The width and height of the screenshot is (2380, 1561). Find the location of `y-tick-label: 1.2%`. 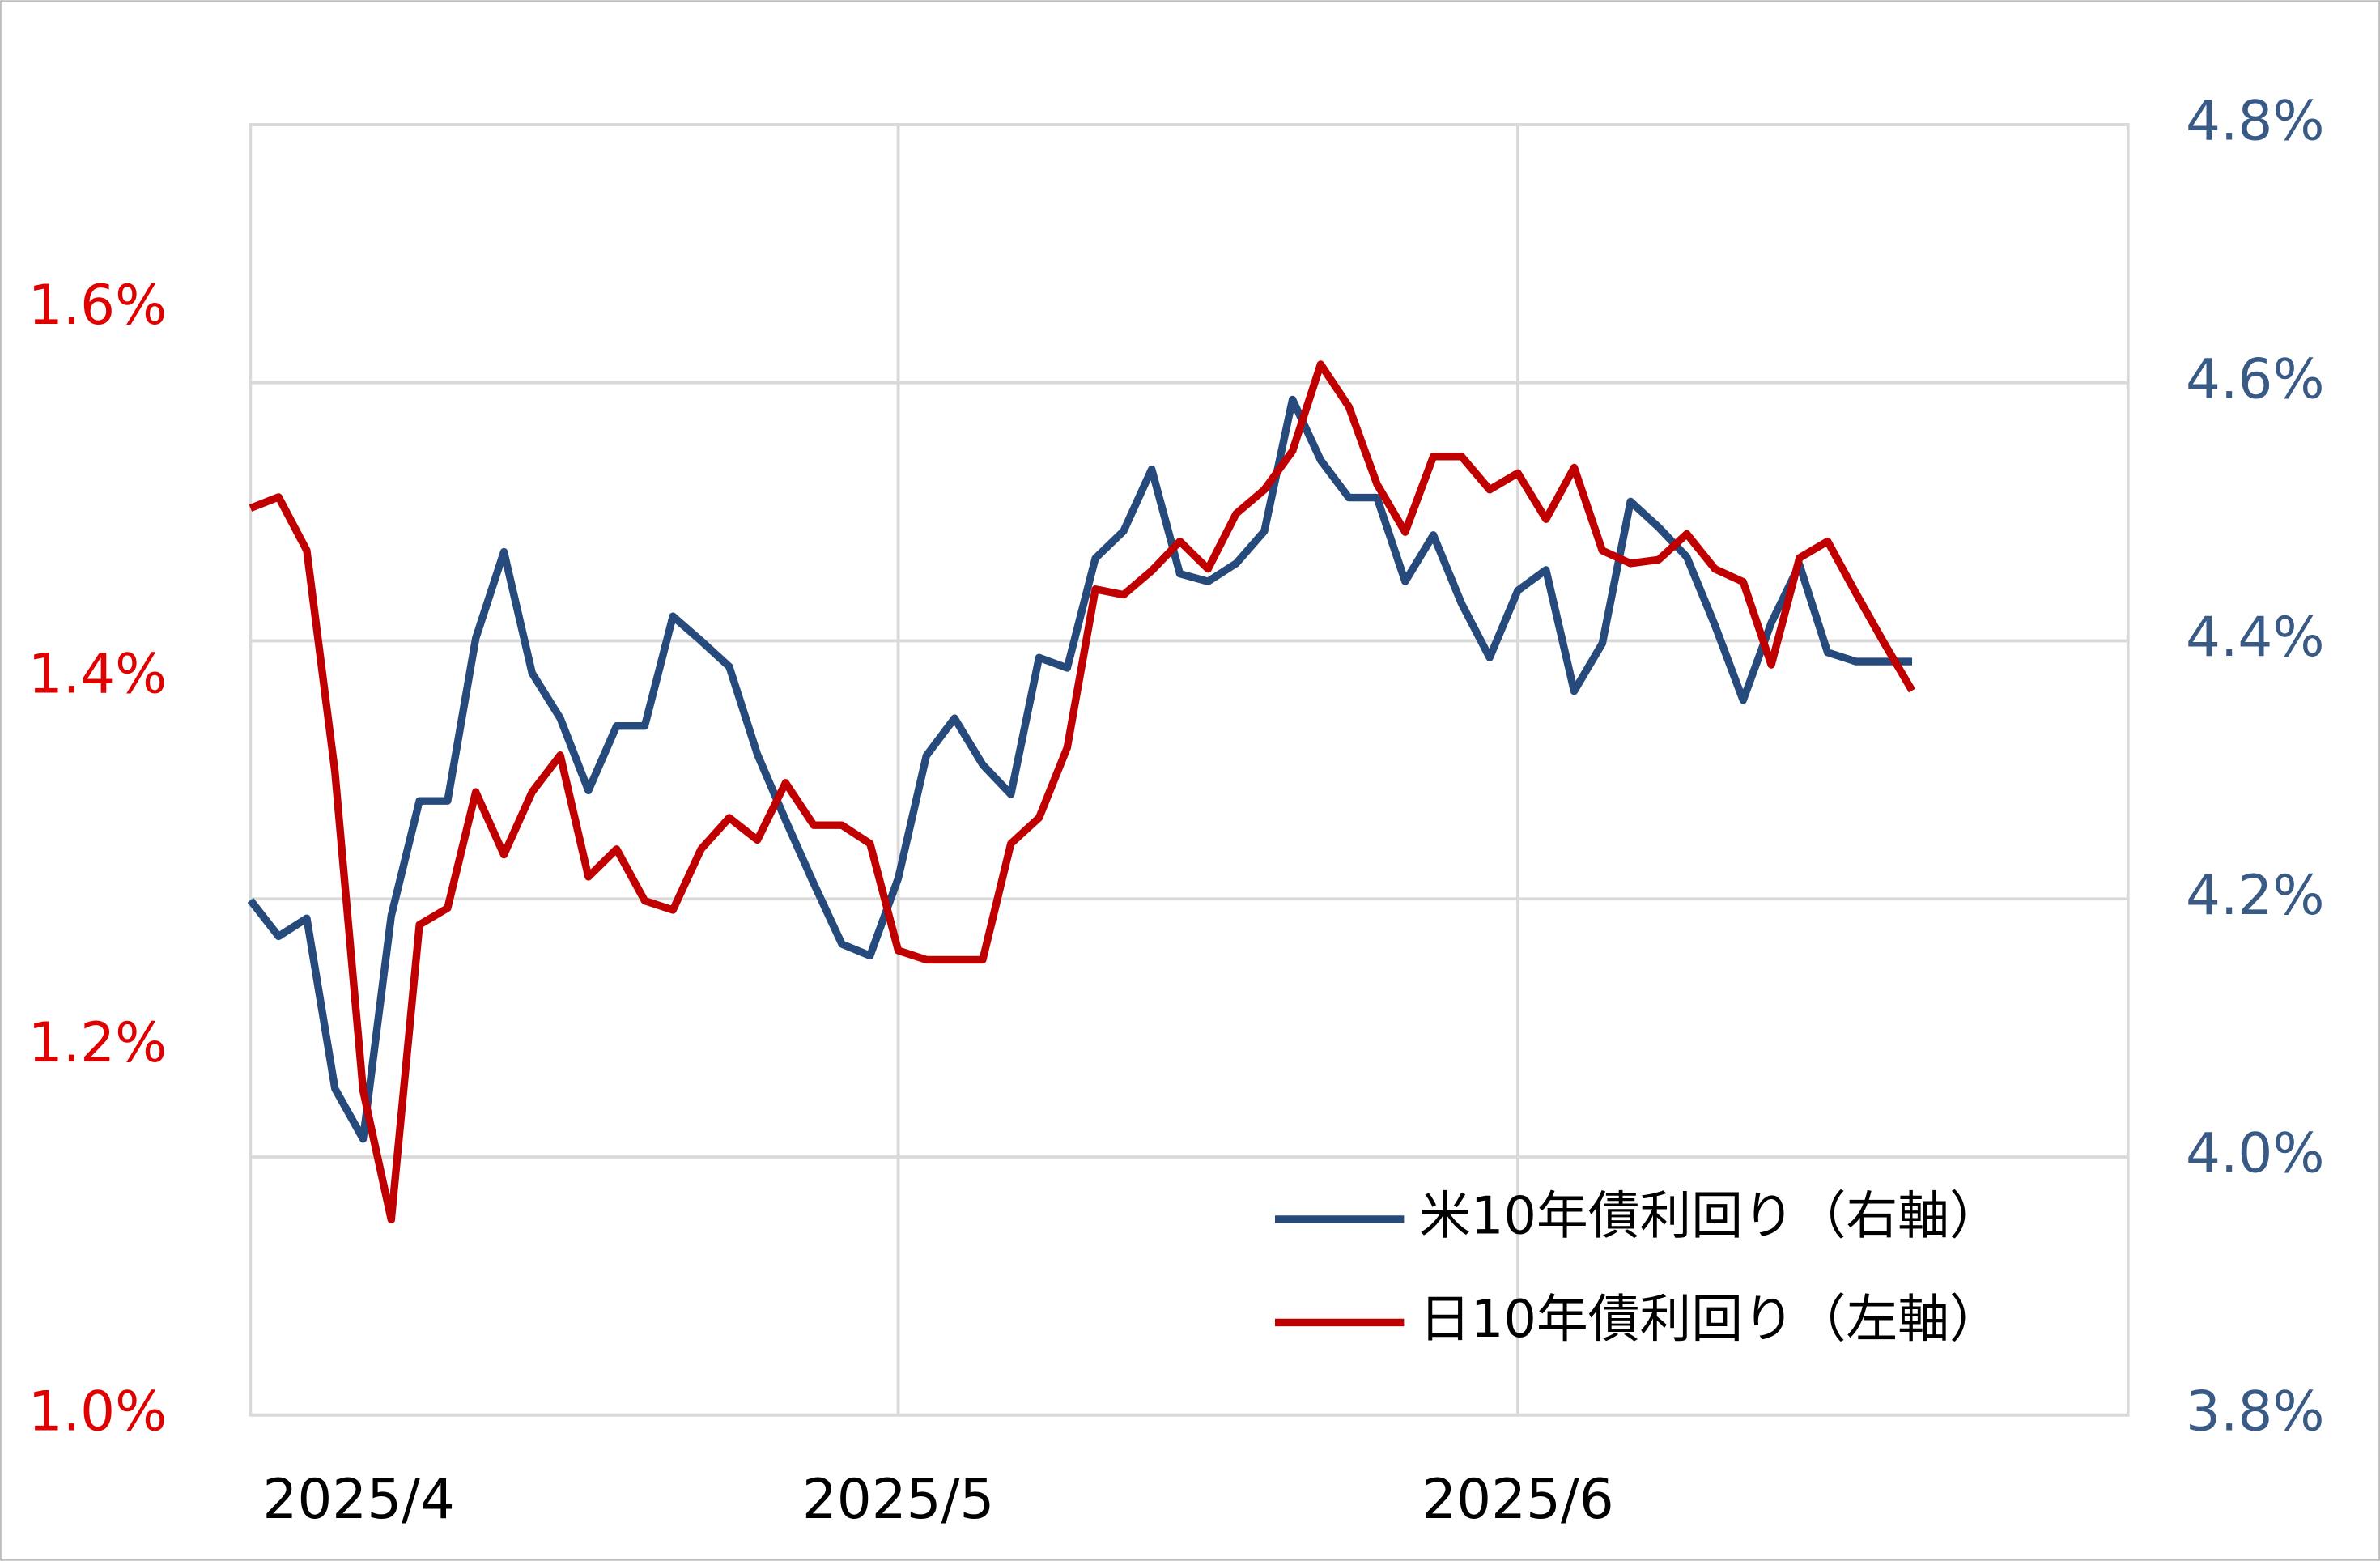

y-tick-label: 1.2% is located at coordinates (98, 1042).